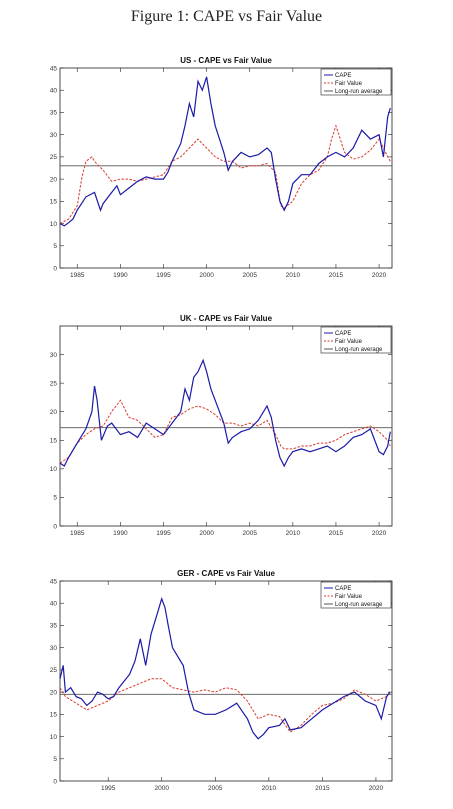  Describe the element at coordinates (226, 573) in the screenshot. I see `chart-title: GER - CAPE vs Fair Value` at that location.